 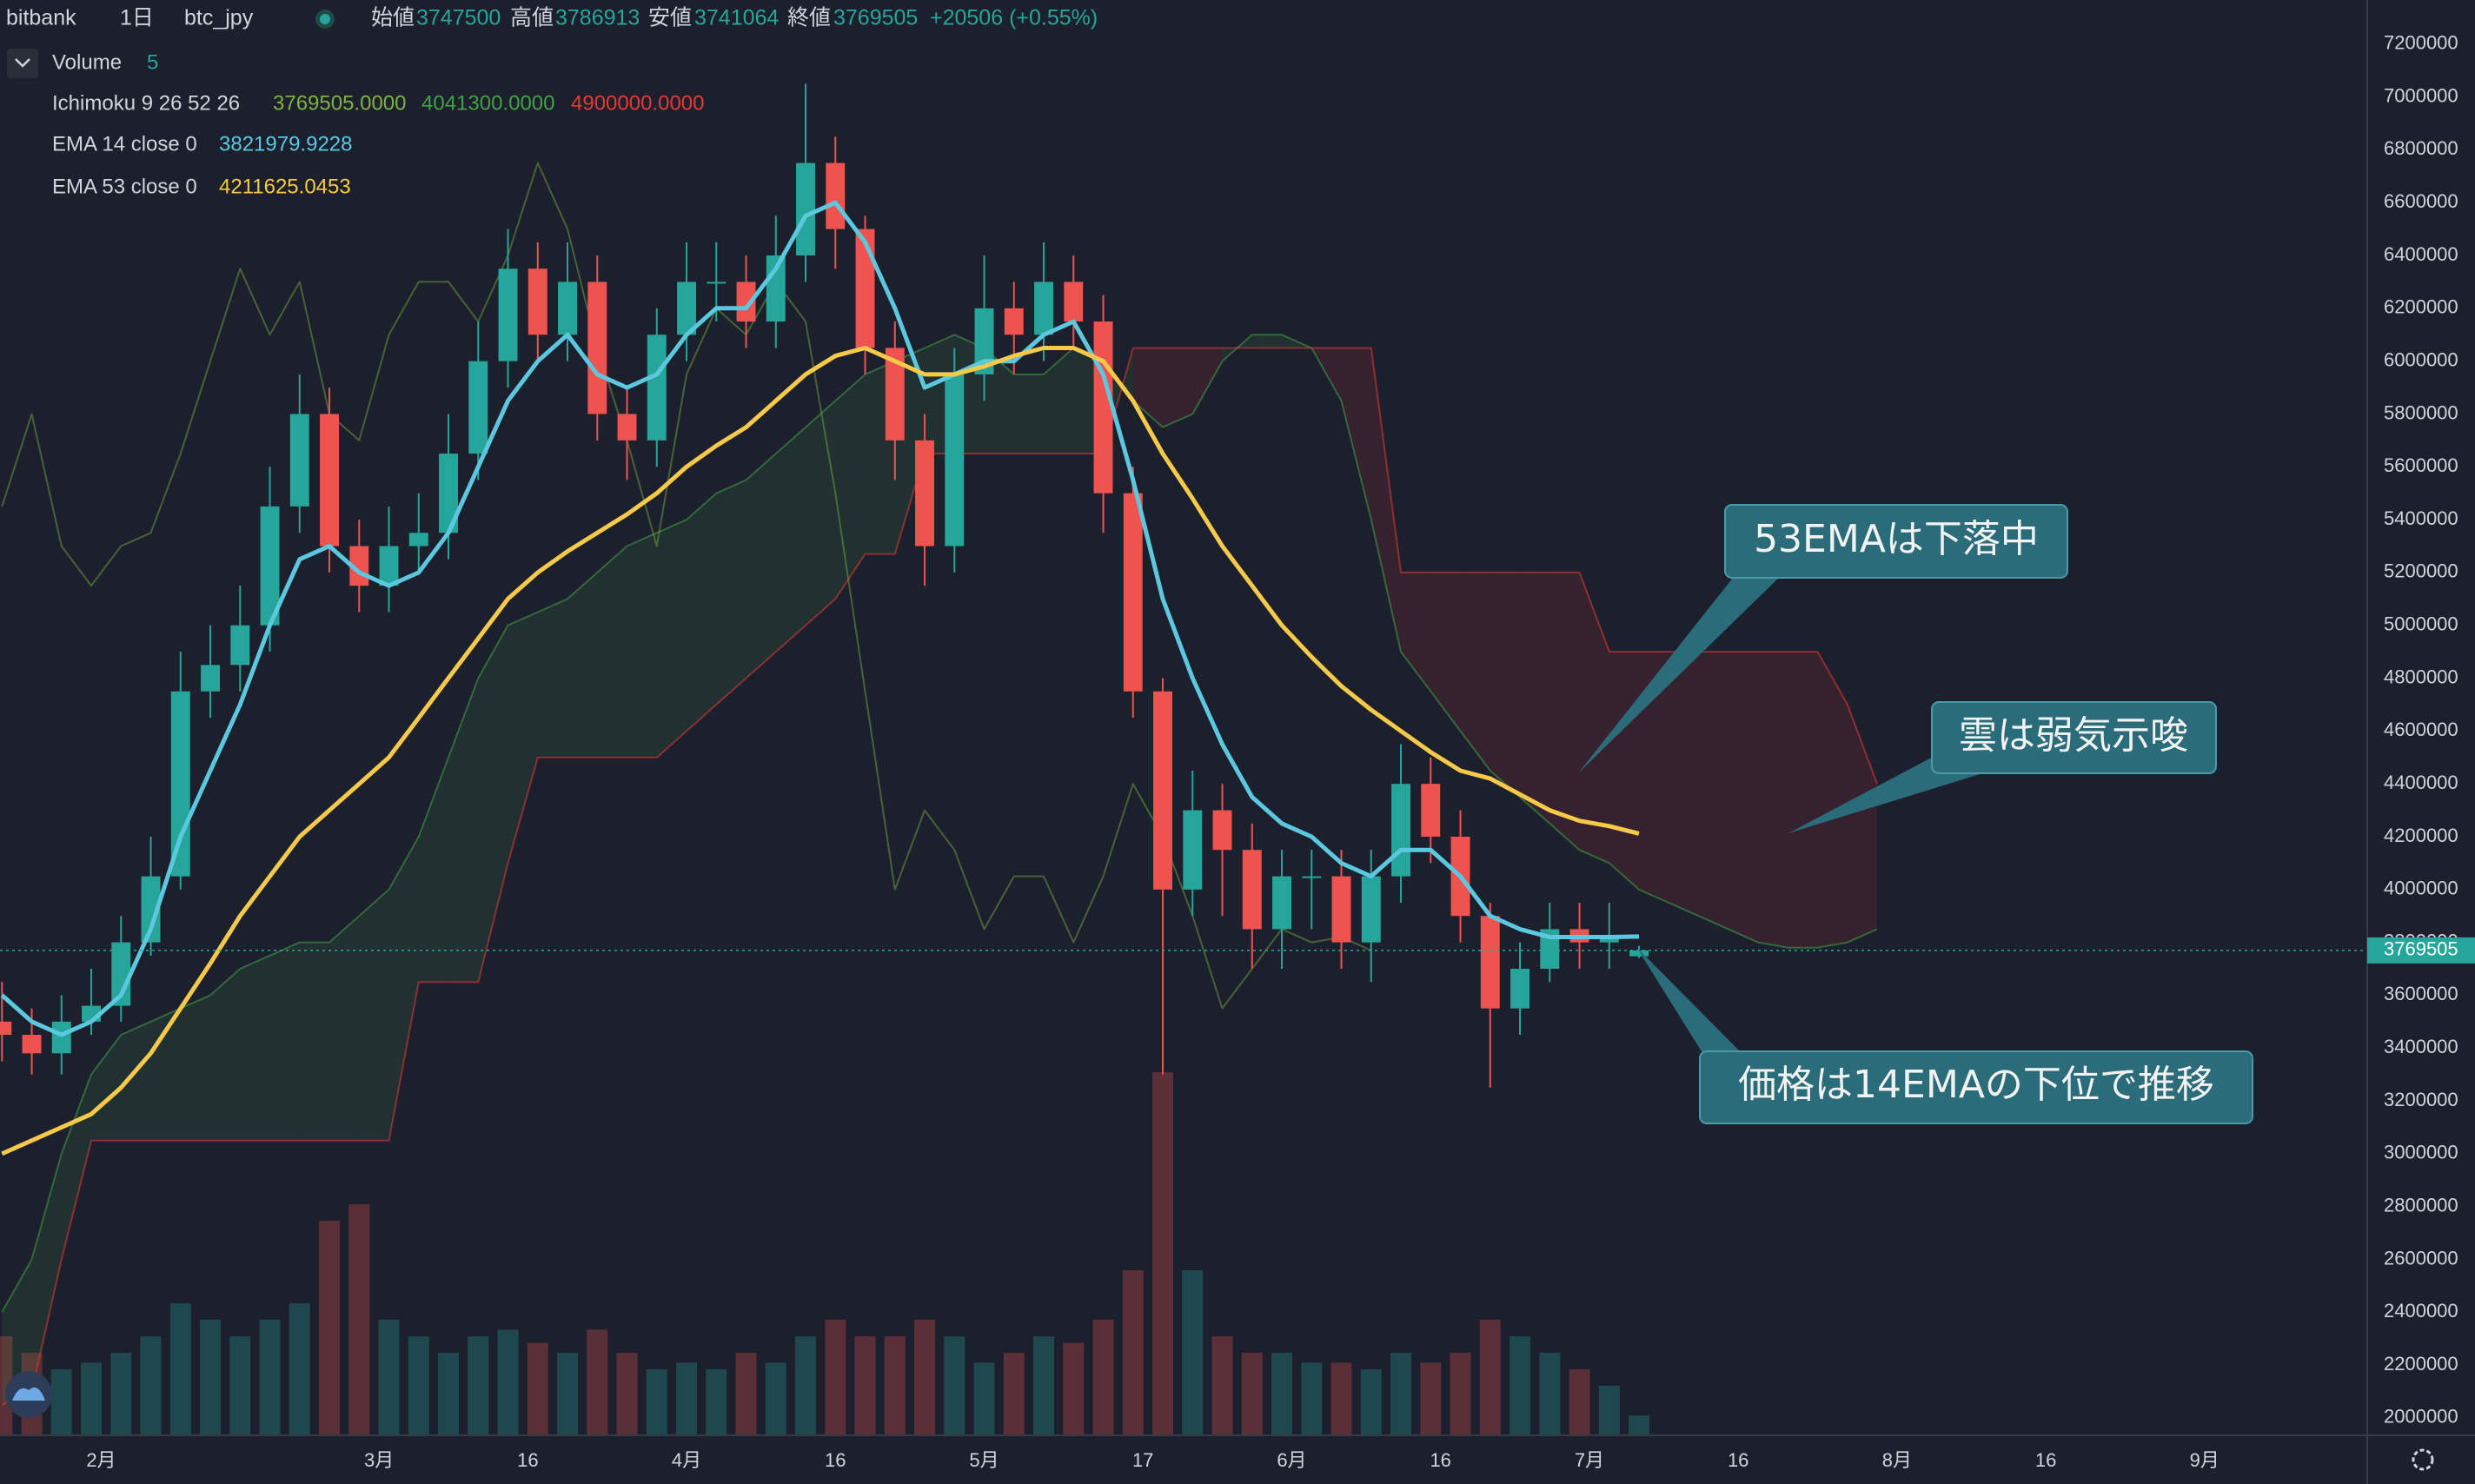 I want to click on y-tick-label: 3000000, so click(x=2421, y=1152).